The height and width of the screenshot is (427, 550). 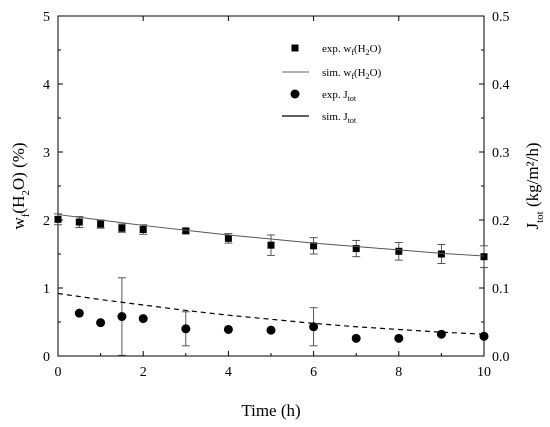 I want to click on x-tick-label: 6, so click(x=313, y=372).